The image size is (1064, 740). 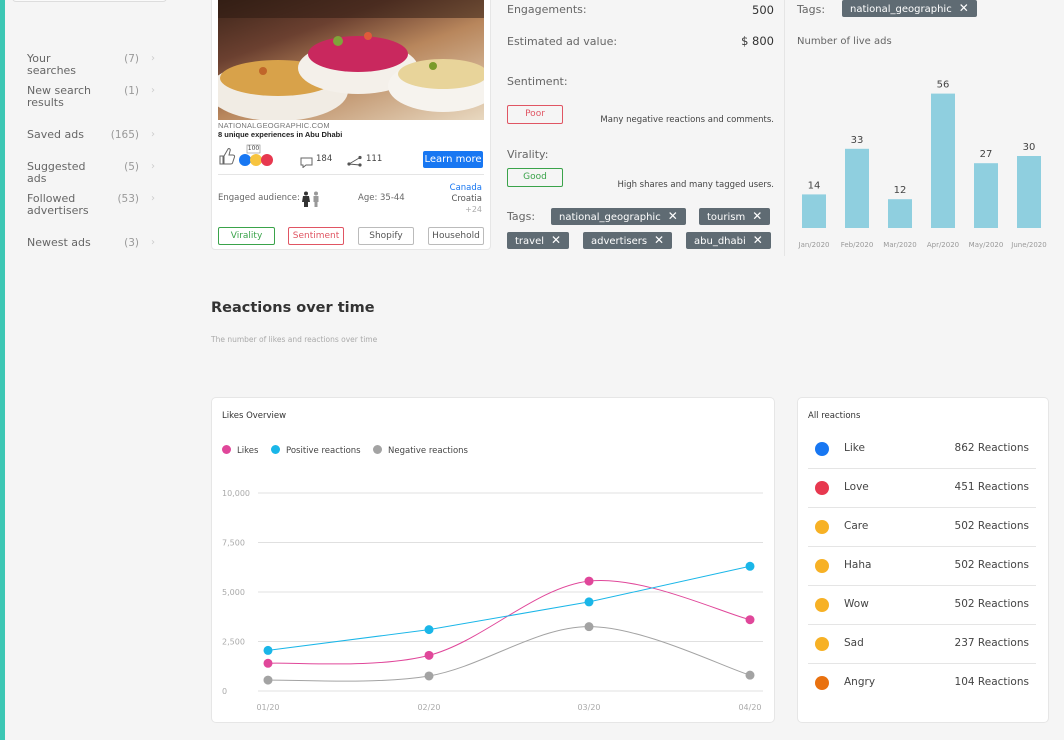 What do you see at coordinates (2, 370) in the screenshot?
I see `accent-strip` at bounding box center [2, 370].